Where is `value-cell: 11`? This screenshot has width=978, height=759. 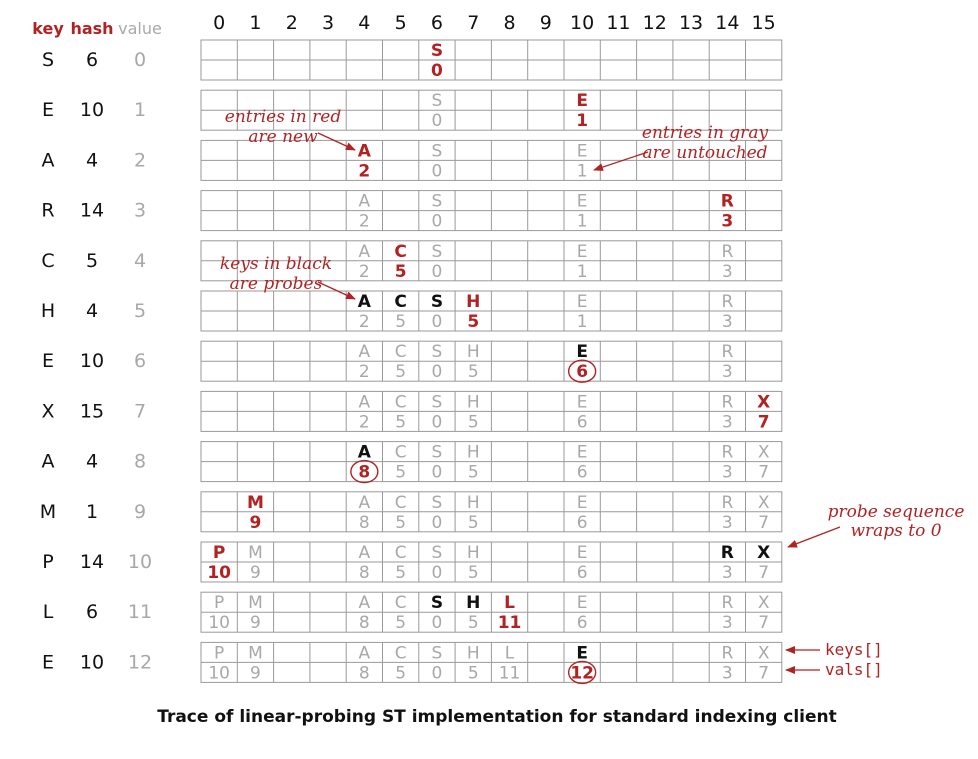
value-cell: 11 is located at coordinates (510, 623).